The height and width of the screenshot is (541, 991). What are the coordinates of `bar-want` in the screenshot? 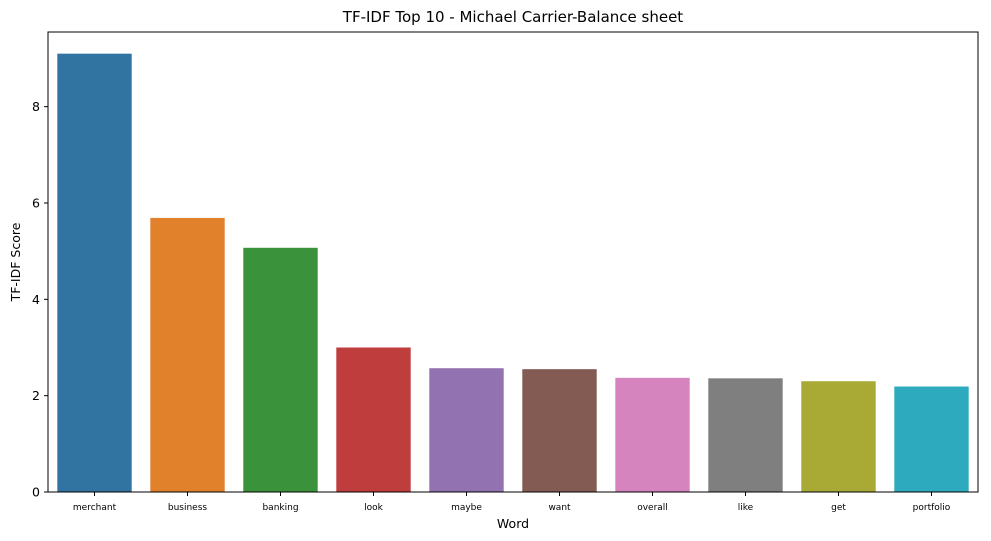 It's located at (559, 430).